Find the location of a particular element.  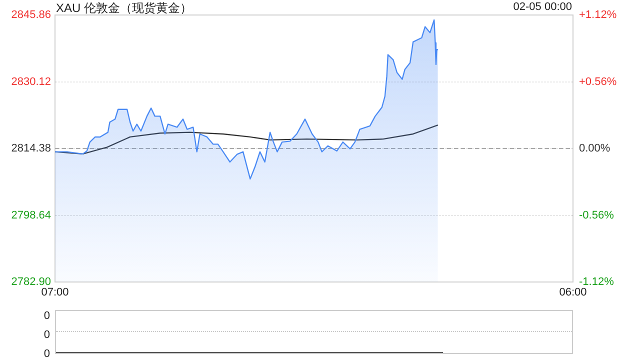

y-tick-label: 2845.86 is located at coordinates (31, 15).